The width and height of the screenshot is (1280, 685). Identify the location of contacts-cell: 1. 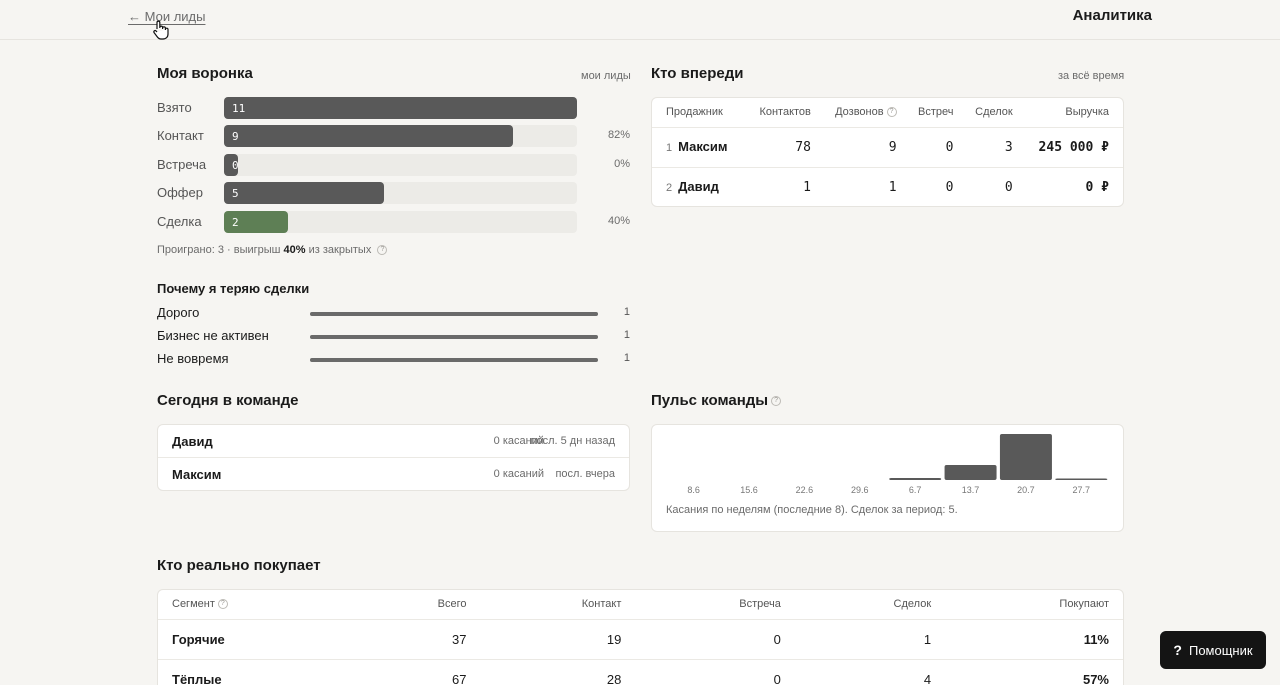
(781, 186).